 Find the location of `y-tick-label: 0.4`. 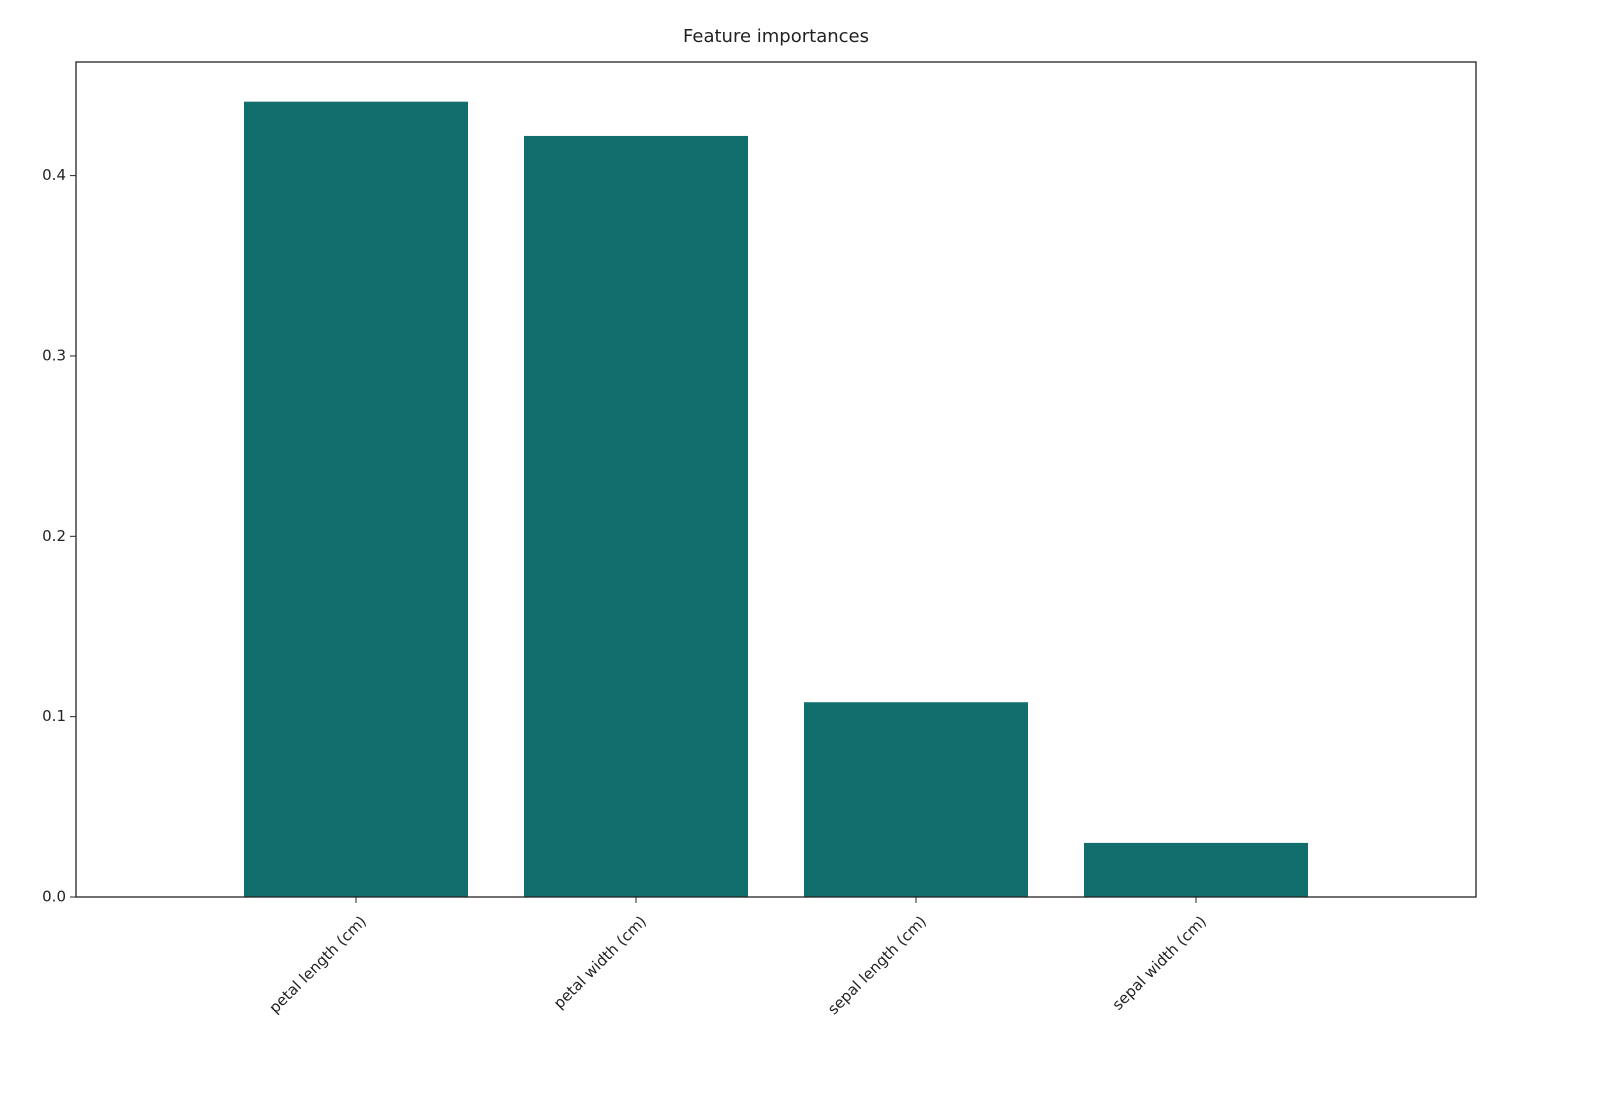

y-tick-label: 0.4 is located at coordinates (54, 175).